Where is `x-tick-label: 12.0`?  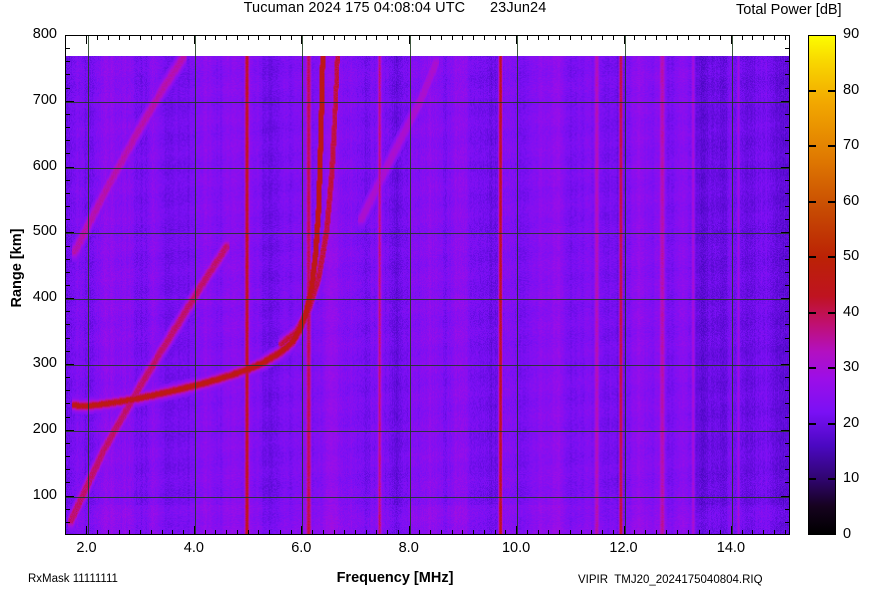
x-tick-label: 12.0 is located at coordinates (623, 548).